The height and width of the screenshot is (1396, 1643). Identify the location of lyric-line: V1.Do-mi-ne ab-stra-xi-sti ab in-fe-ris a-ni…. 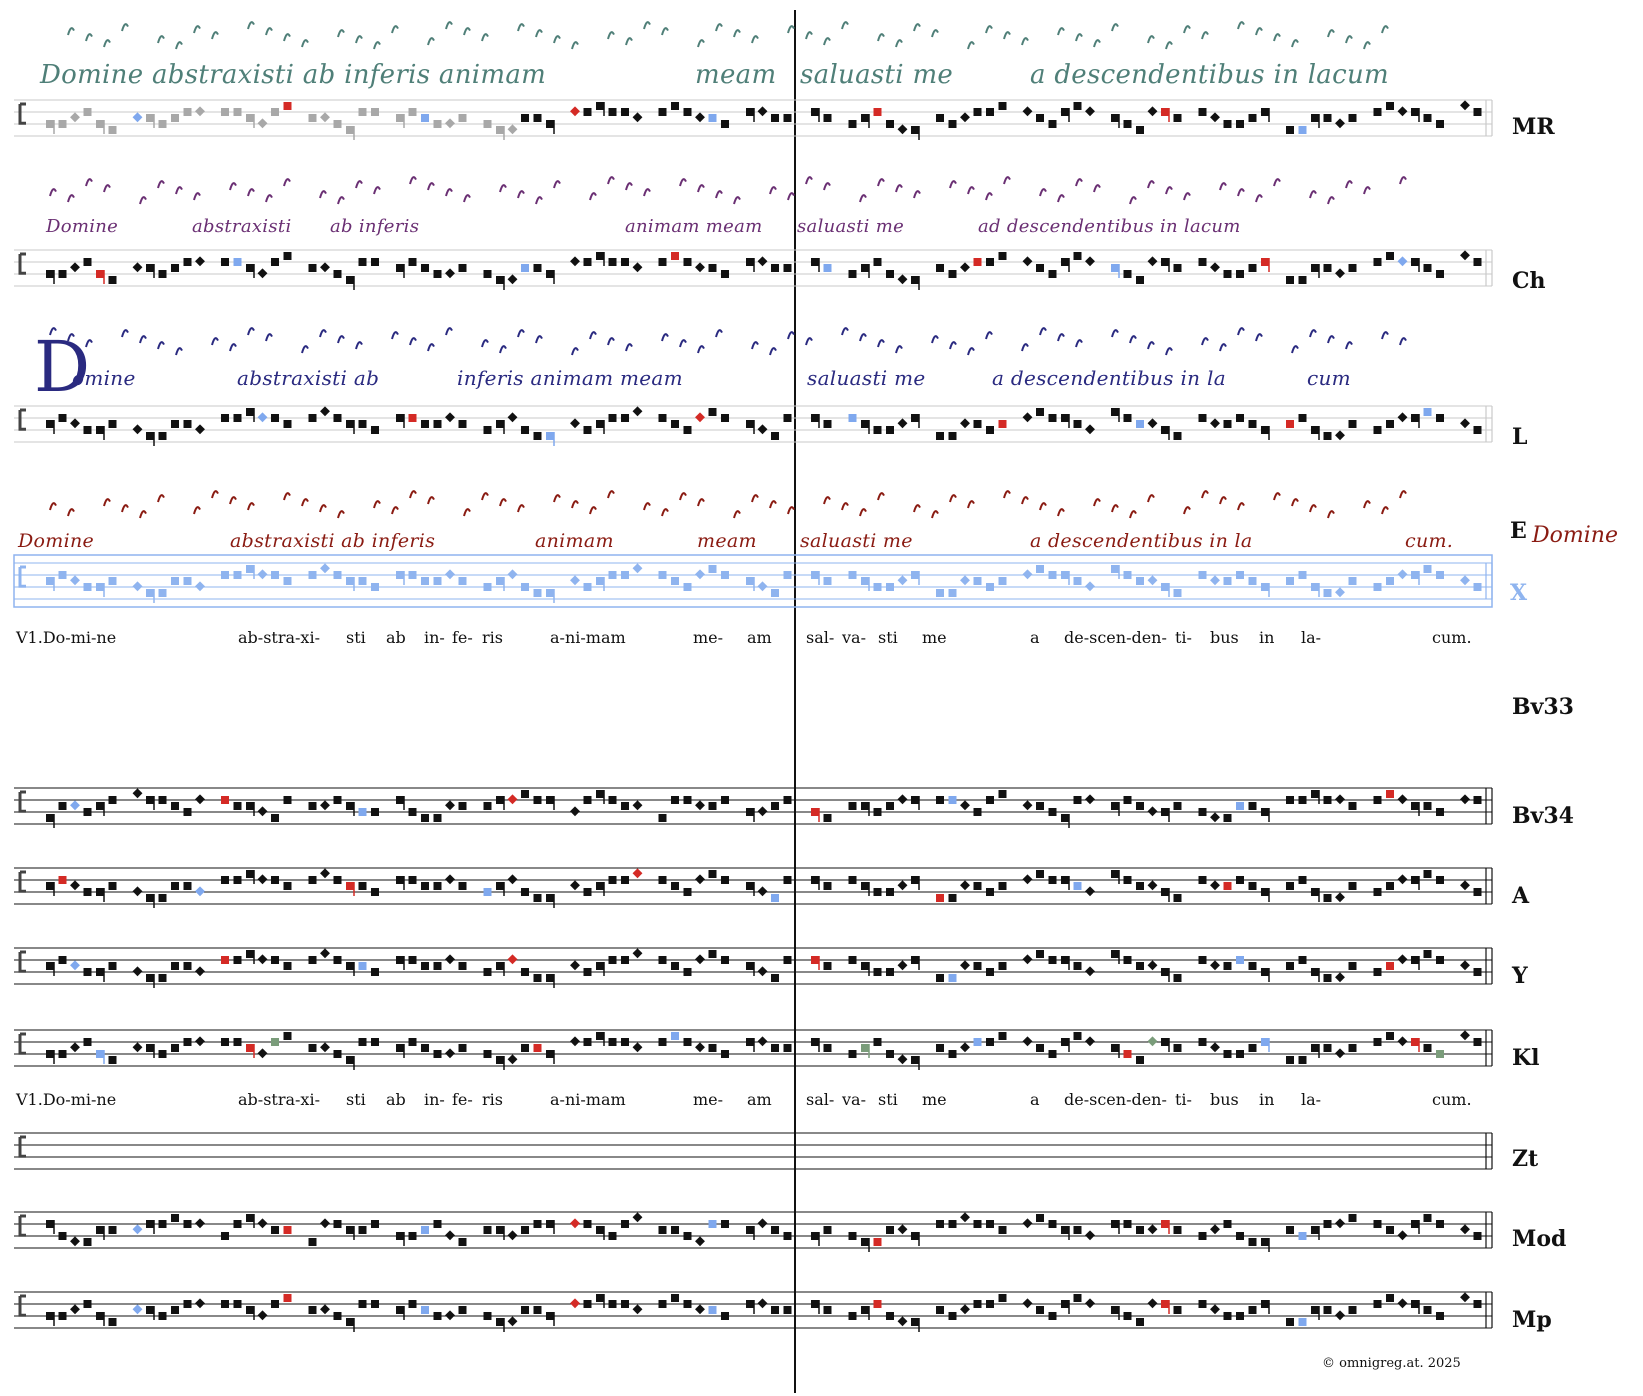
(750, 640).